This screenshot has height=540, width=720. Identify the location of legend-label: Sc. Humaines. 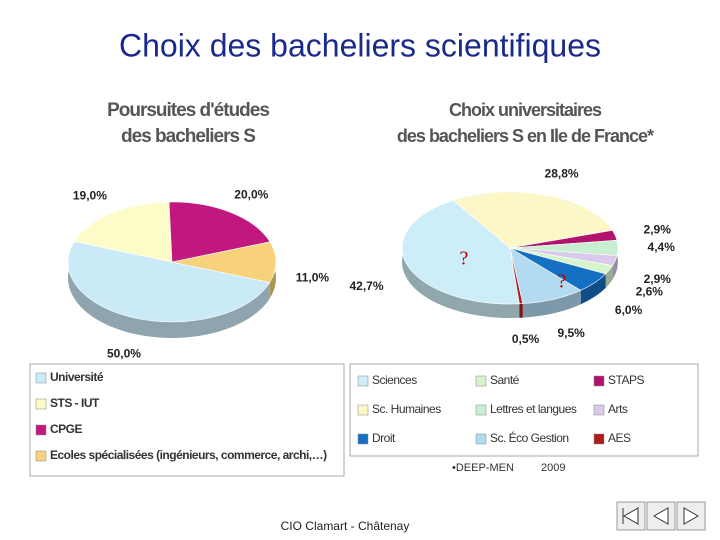
(406, 409).